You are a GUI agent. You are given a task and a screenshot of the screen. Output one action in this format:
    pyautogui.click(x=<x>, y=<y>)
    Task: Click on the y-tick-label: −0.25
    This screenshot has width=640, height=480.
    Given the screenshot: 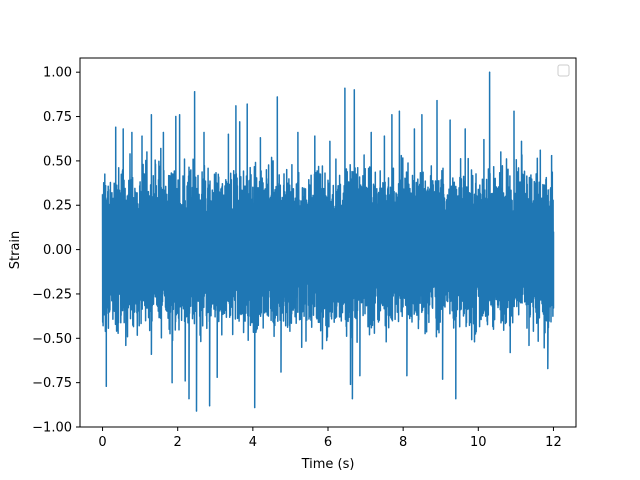 What is the action you would take?
    pyautogui.click(x=52, y=294)
    